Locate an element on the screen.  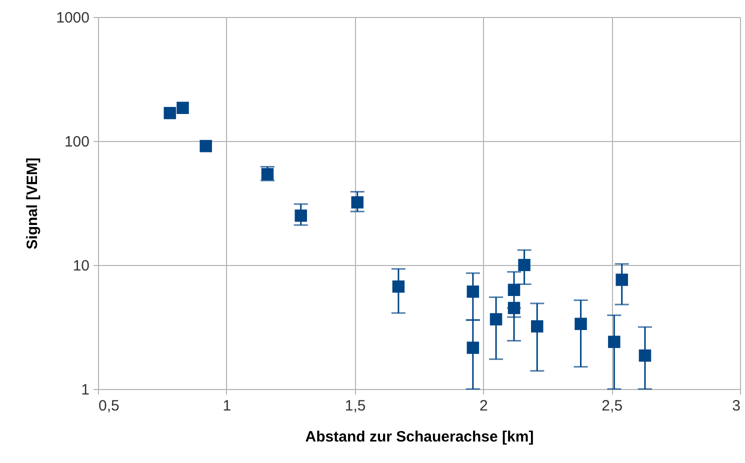
x-tick-label: 1 is located at coordinates (227, 406).